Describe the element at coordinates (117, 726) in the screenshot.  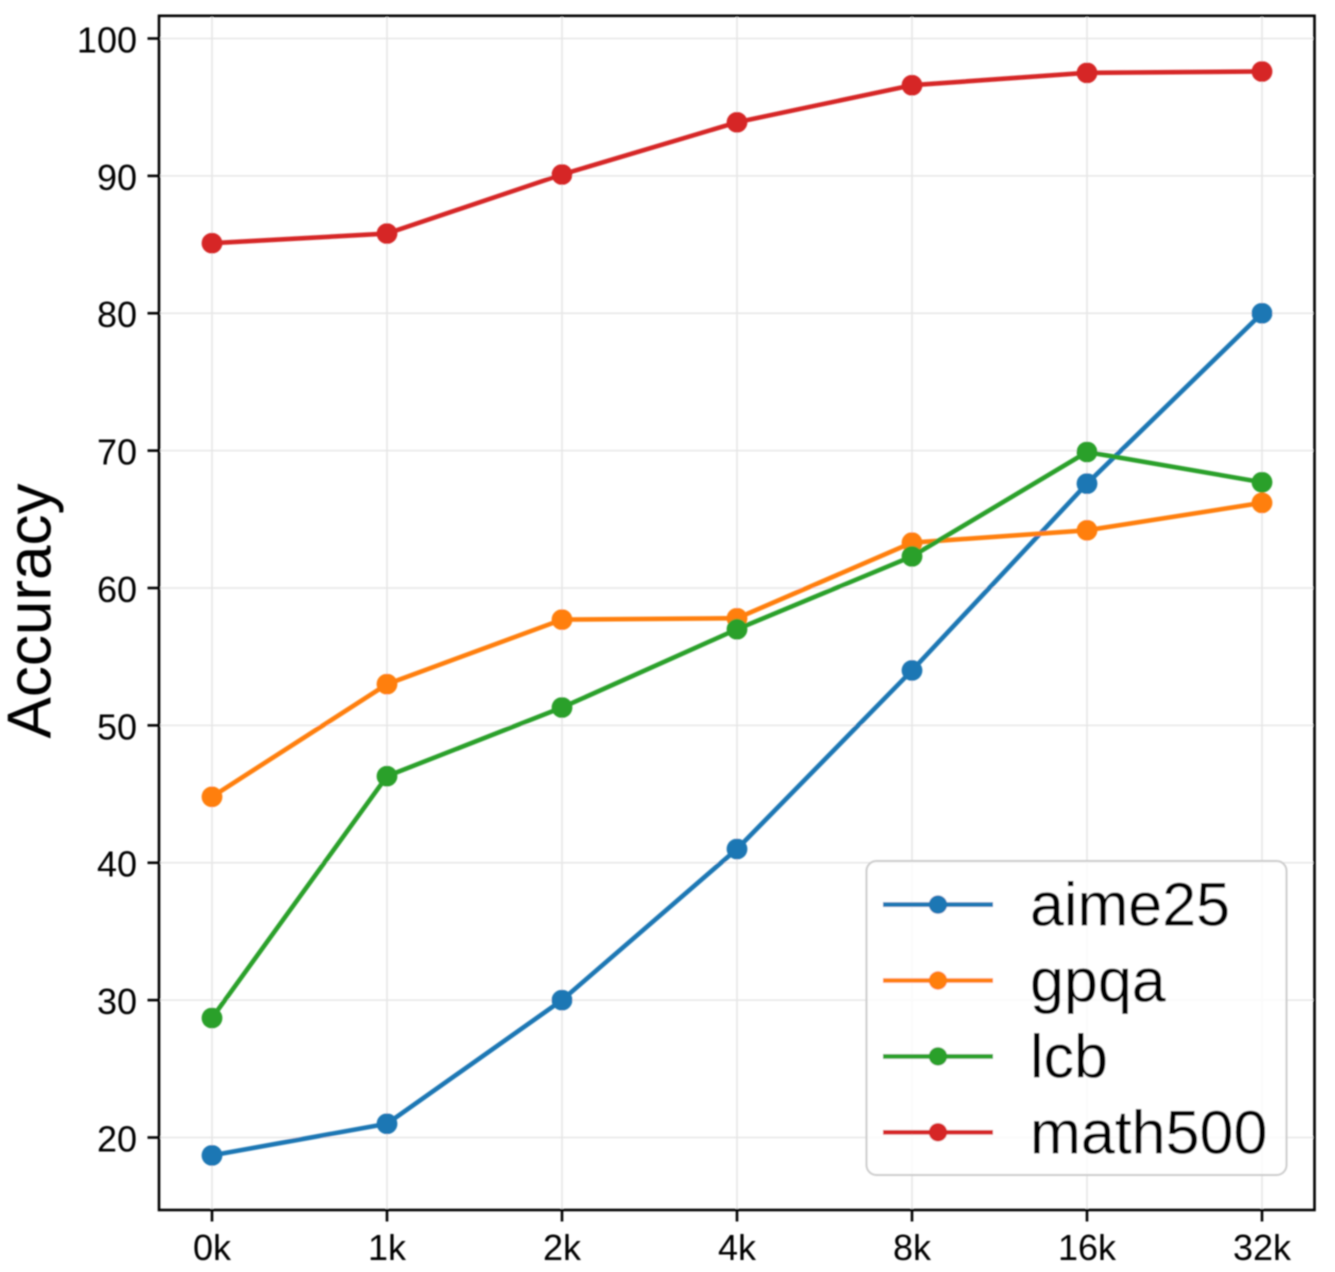
I see `svg-text: 50` at that location.